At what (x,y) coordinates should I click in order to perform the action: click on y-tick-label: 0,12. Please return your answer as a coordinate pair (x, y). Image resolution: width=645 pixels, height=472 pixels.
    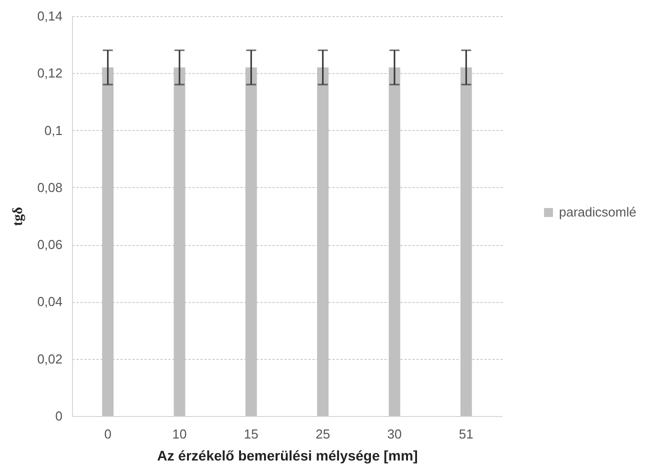
    Looking at the image, I should click on (49, 73).